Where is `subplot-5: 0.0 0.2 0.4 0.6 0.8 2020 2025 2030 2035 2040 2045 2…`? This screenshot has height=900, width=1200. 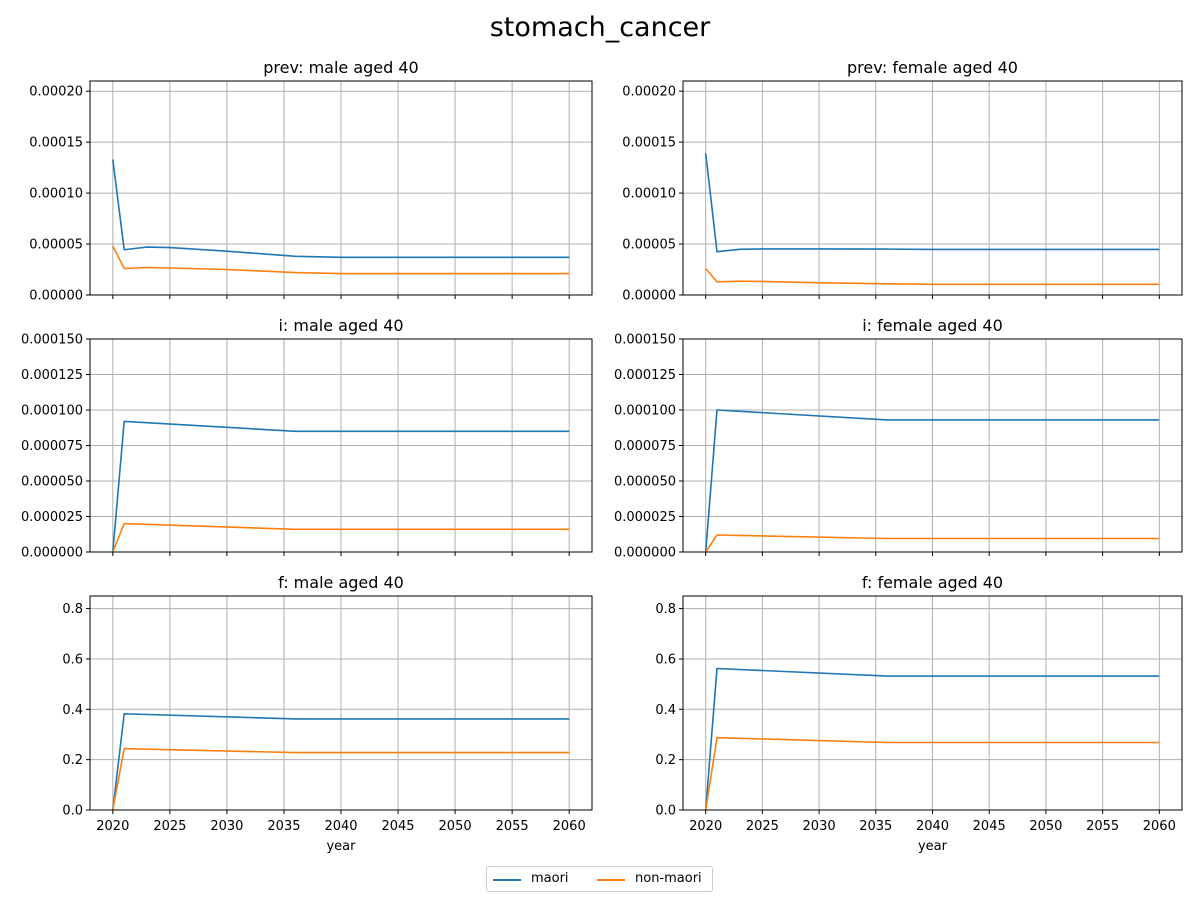
subplot-5: 0.0 0.2 0.4 0.6 0.8 2020 2025 2030 2035 2040 2045 2… is located at coordinates (327, 713).